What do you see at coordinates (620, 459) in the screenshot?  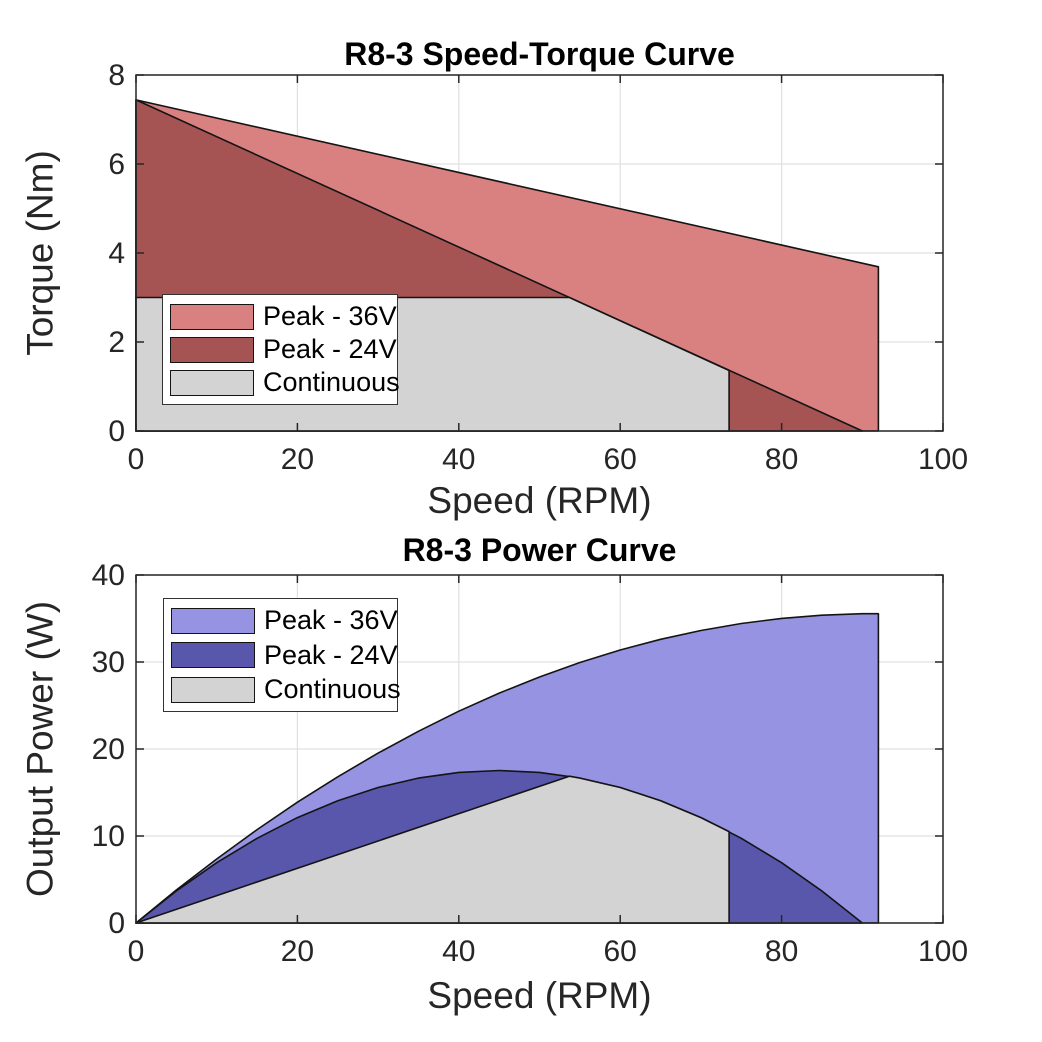 I see `r8-3-speed-torque-curve-x-tick-label: 60` at bounding box center [620, 459].